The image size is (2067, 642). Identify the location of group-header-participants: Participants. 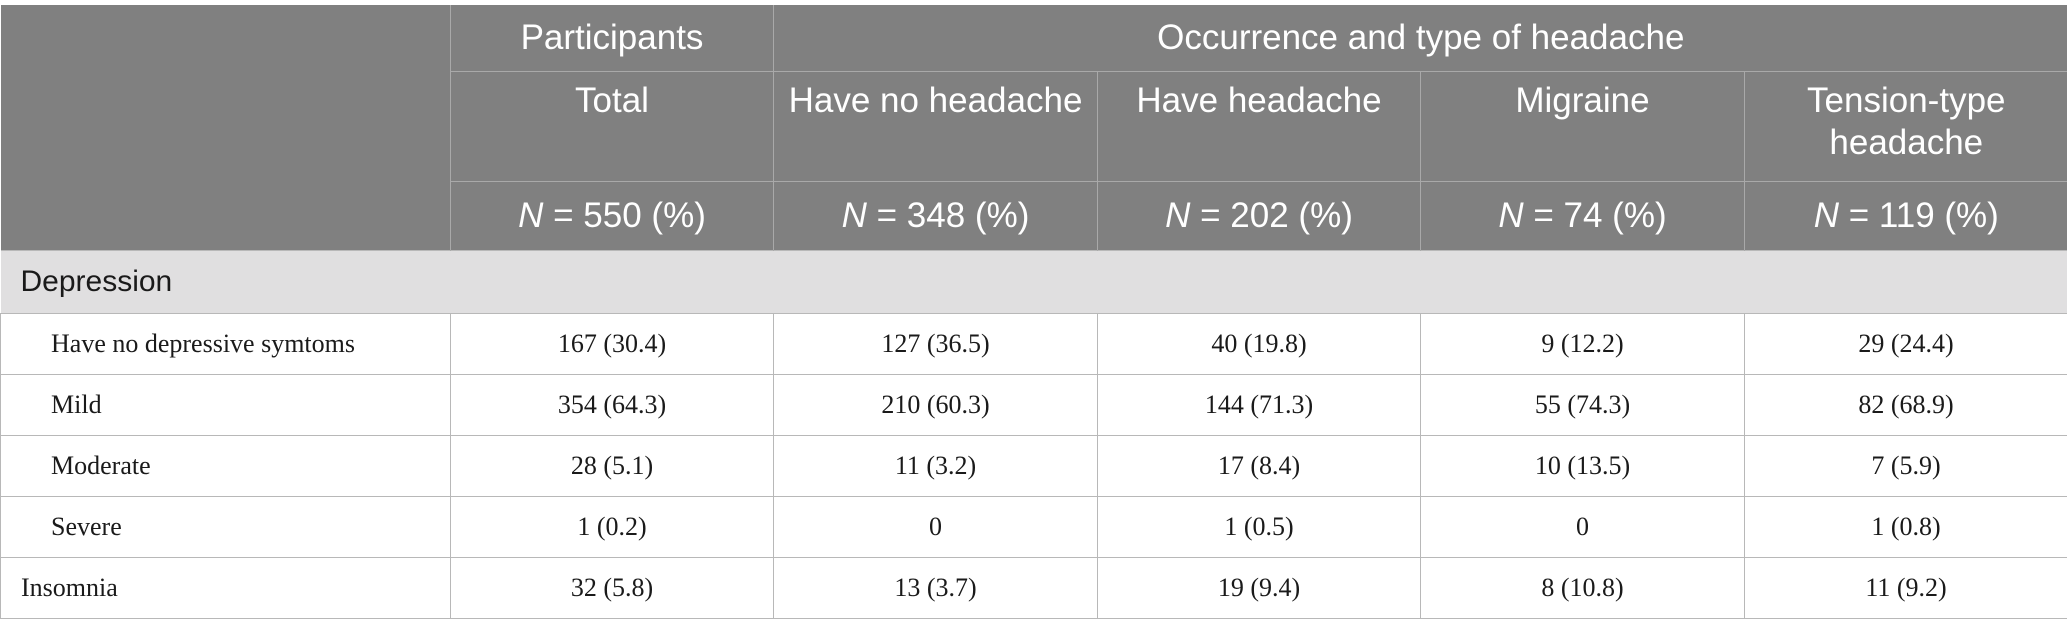
(612, 38).